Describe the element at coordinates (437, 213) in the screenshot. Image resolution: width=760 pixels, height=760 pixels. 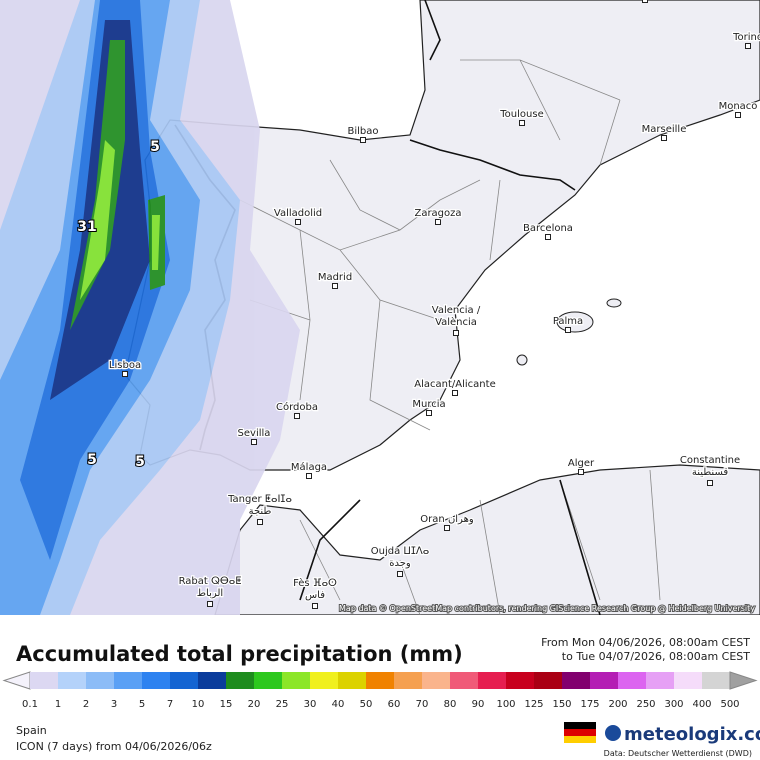
I see `city-label: Zaragoza` at that location.